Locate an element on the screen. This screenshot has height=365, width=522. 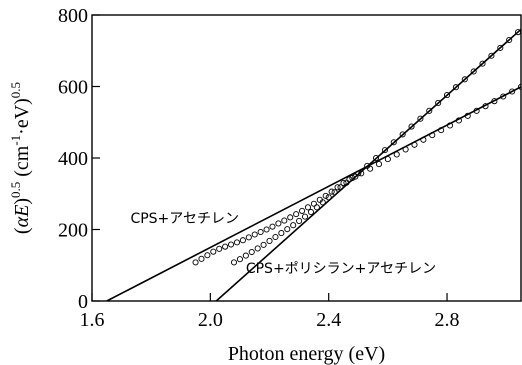
y-tick-label: 400 is located at coordinates (73, 159).